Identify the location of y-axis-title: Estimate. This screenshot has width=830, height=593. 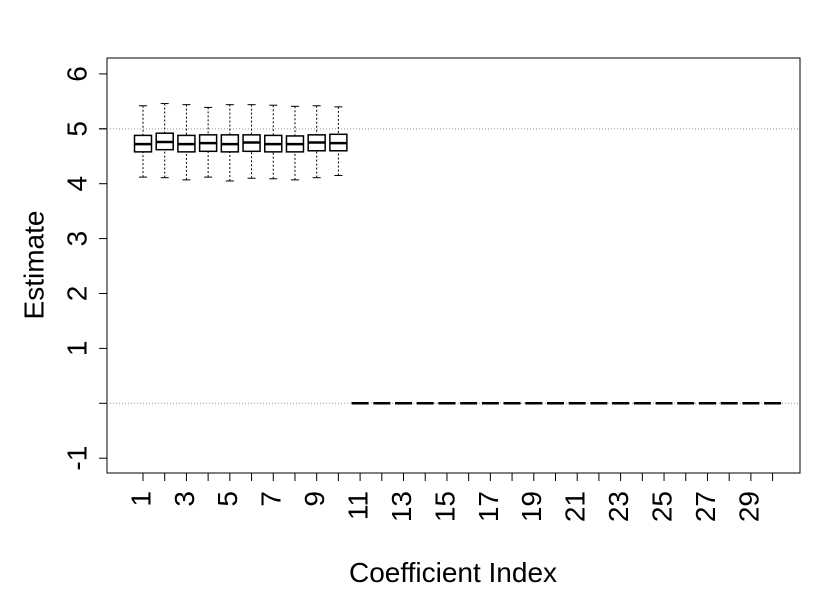
(33, 265).